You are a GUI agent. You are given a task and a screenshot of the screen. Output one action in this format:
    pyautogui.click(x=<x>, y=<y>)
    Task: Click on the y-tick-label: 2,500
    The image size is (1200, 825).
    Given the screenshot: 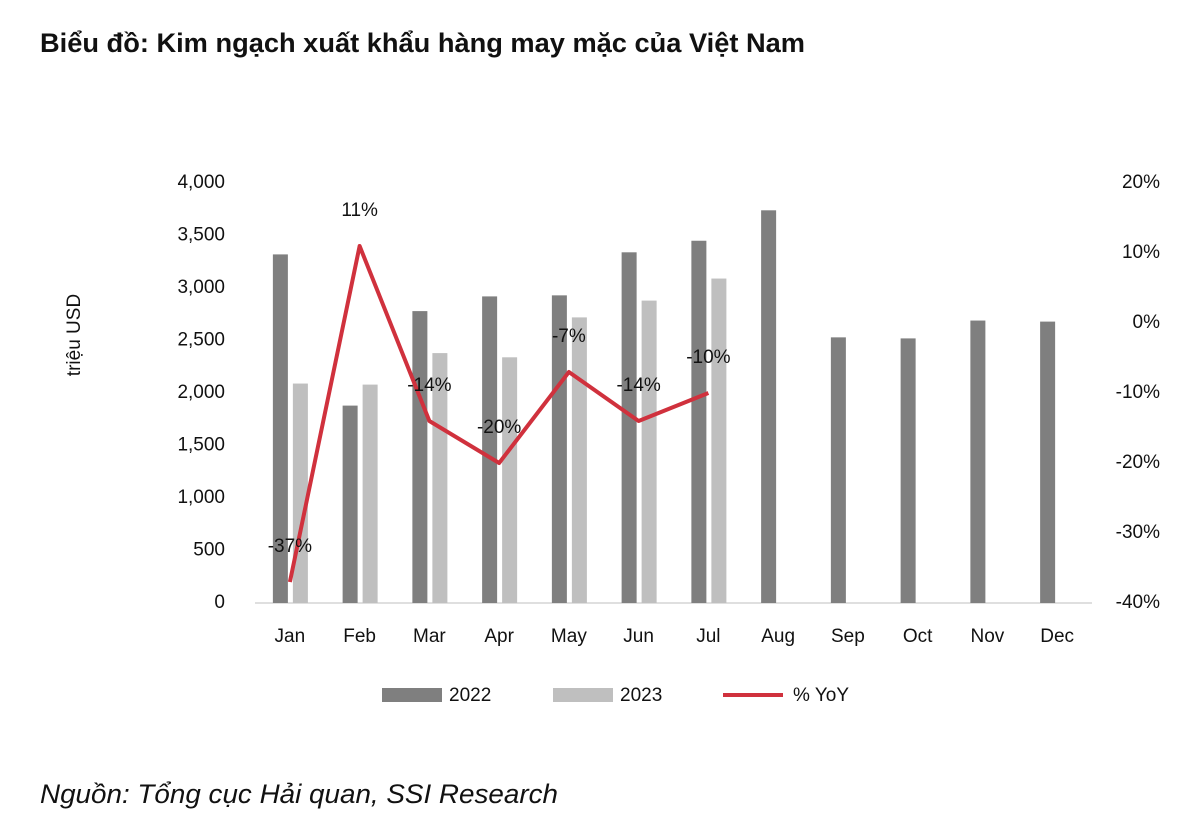 What is the action you would take?
    pyautogui.click(x=201, y=340)
    